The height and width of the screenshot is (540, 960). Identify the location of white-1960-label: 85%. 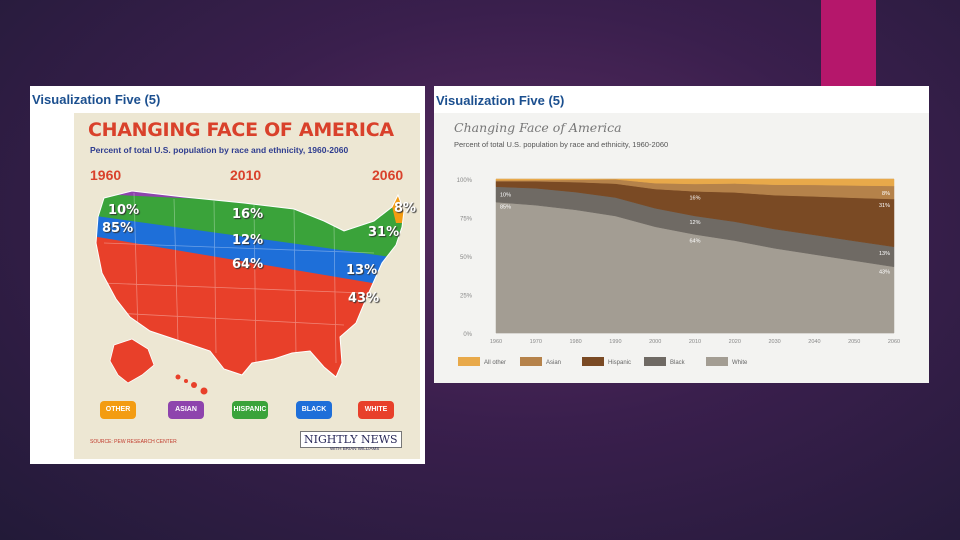
(118, 228).